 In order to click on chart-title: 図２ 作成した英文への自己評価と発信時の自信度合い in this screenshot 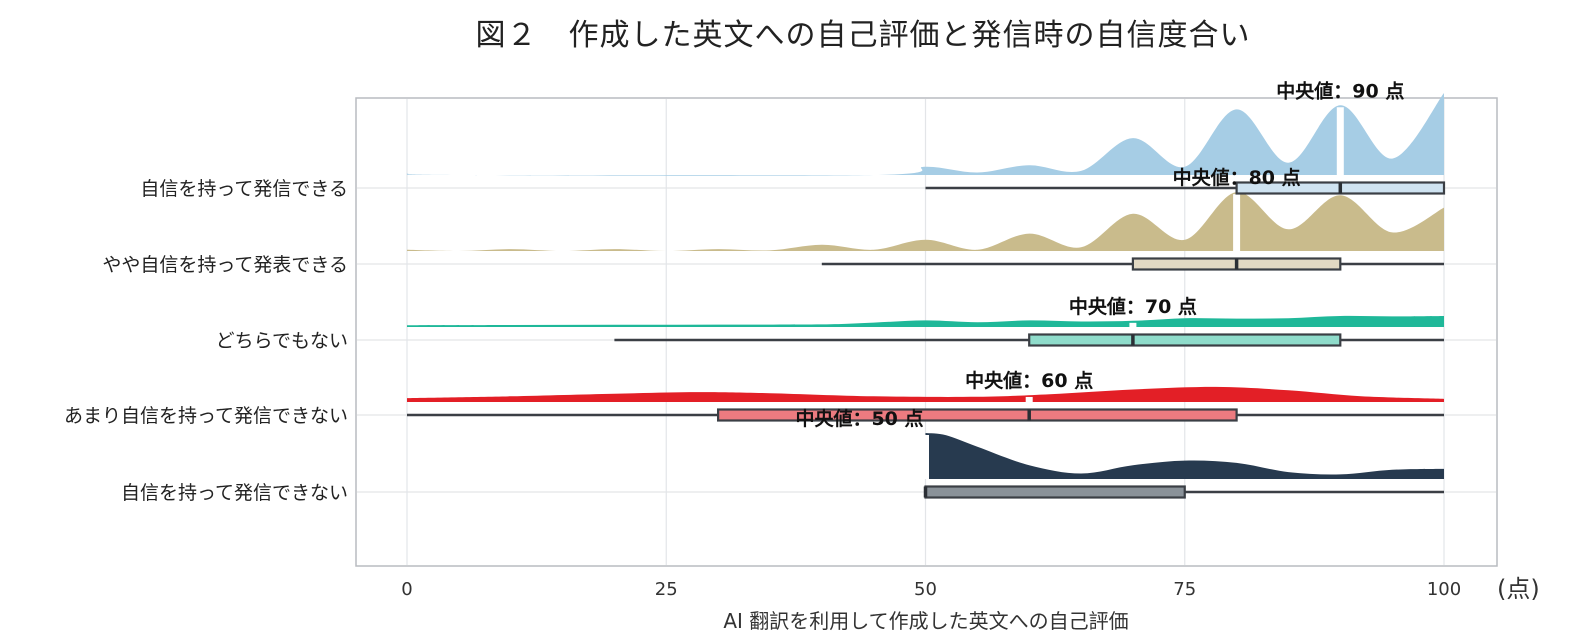, I will do `click(863, 35)`.